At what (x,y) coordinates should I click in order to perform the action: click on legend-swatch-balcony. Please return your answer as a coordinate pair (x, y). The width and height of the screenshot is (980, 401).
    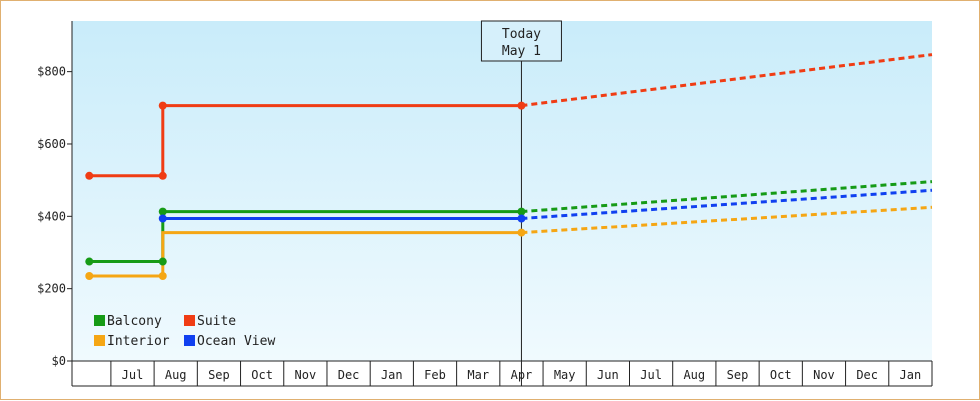
    Looking at the image, I should click on (99, 320).